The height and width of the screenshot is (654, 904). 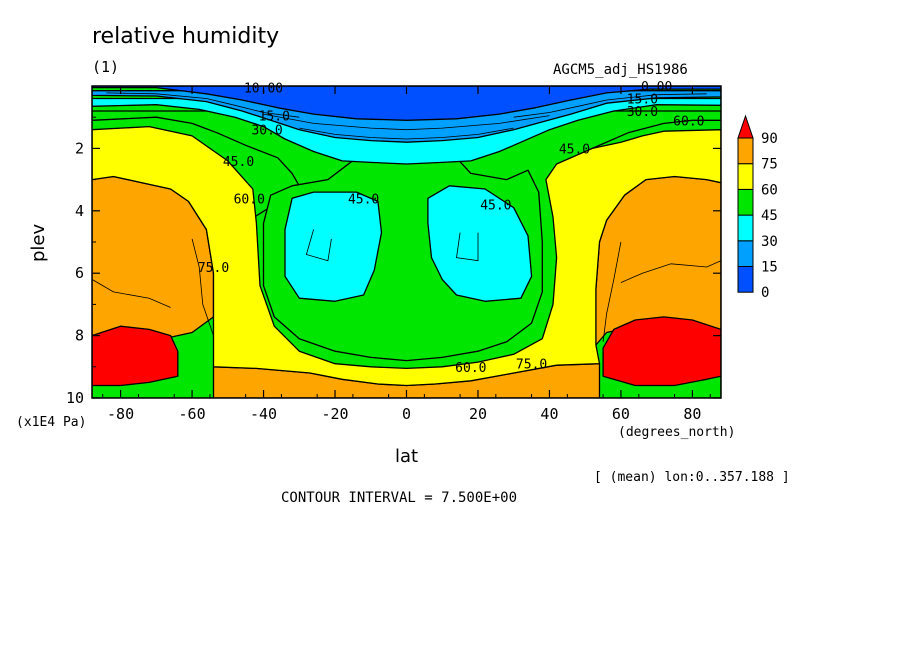 I want to click on contour-label: 0.00, so click(x=656, y=87).